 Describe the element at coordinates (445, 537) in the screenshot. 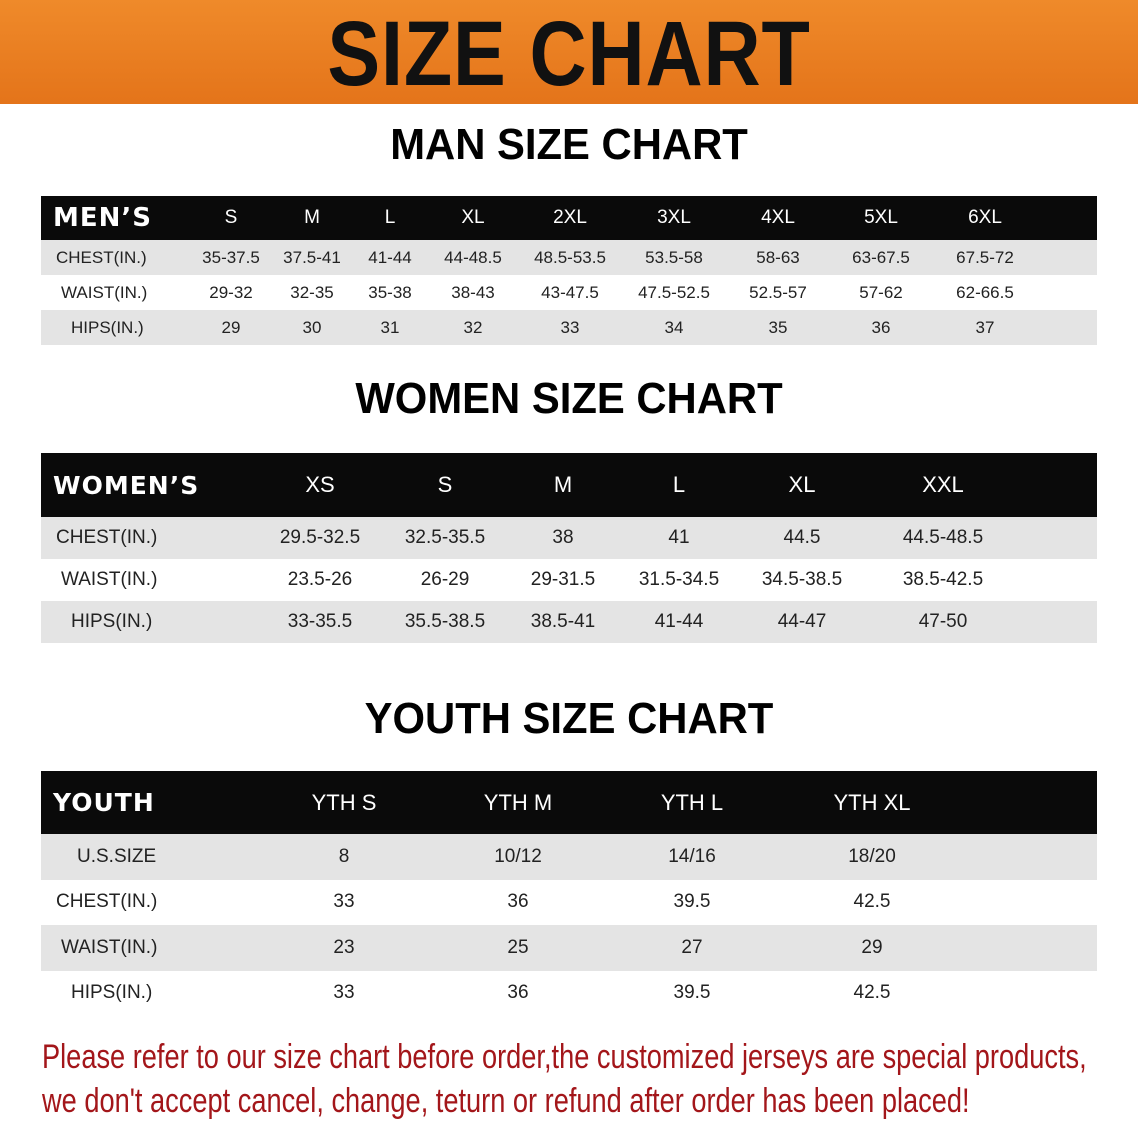

I see `table-cell: 32.5-35.5` at that location.